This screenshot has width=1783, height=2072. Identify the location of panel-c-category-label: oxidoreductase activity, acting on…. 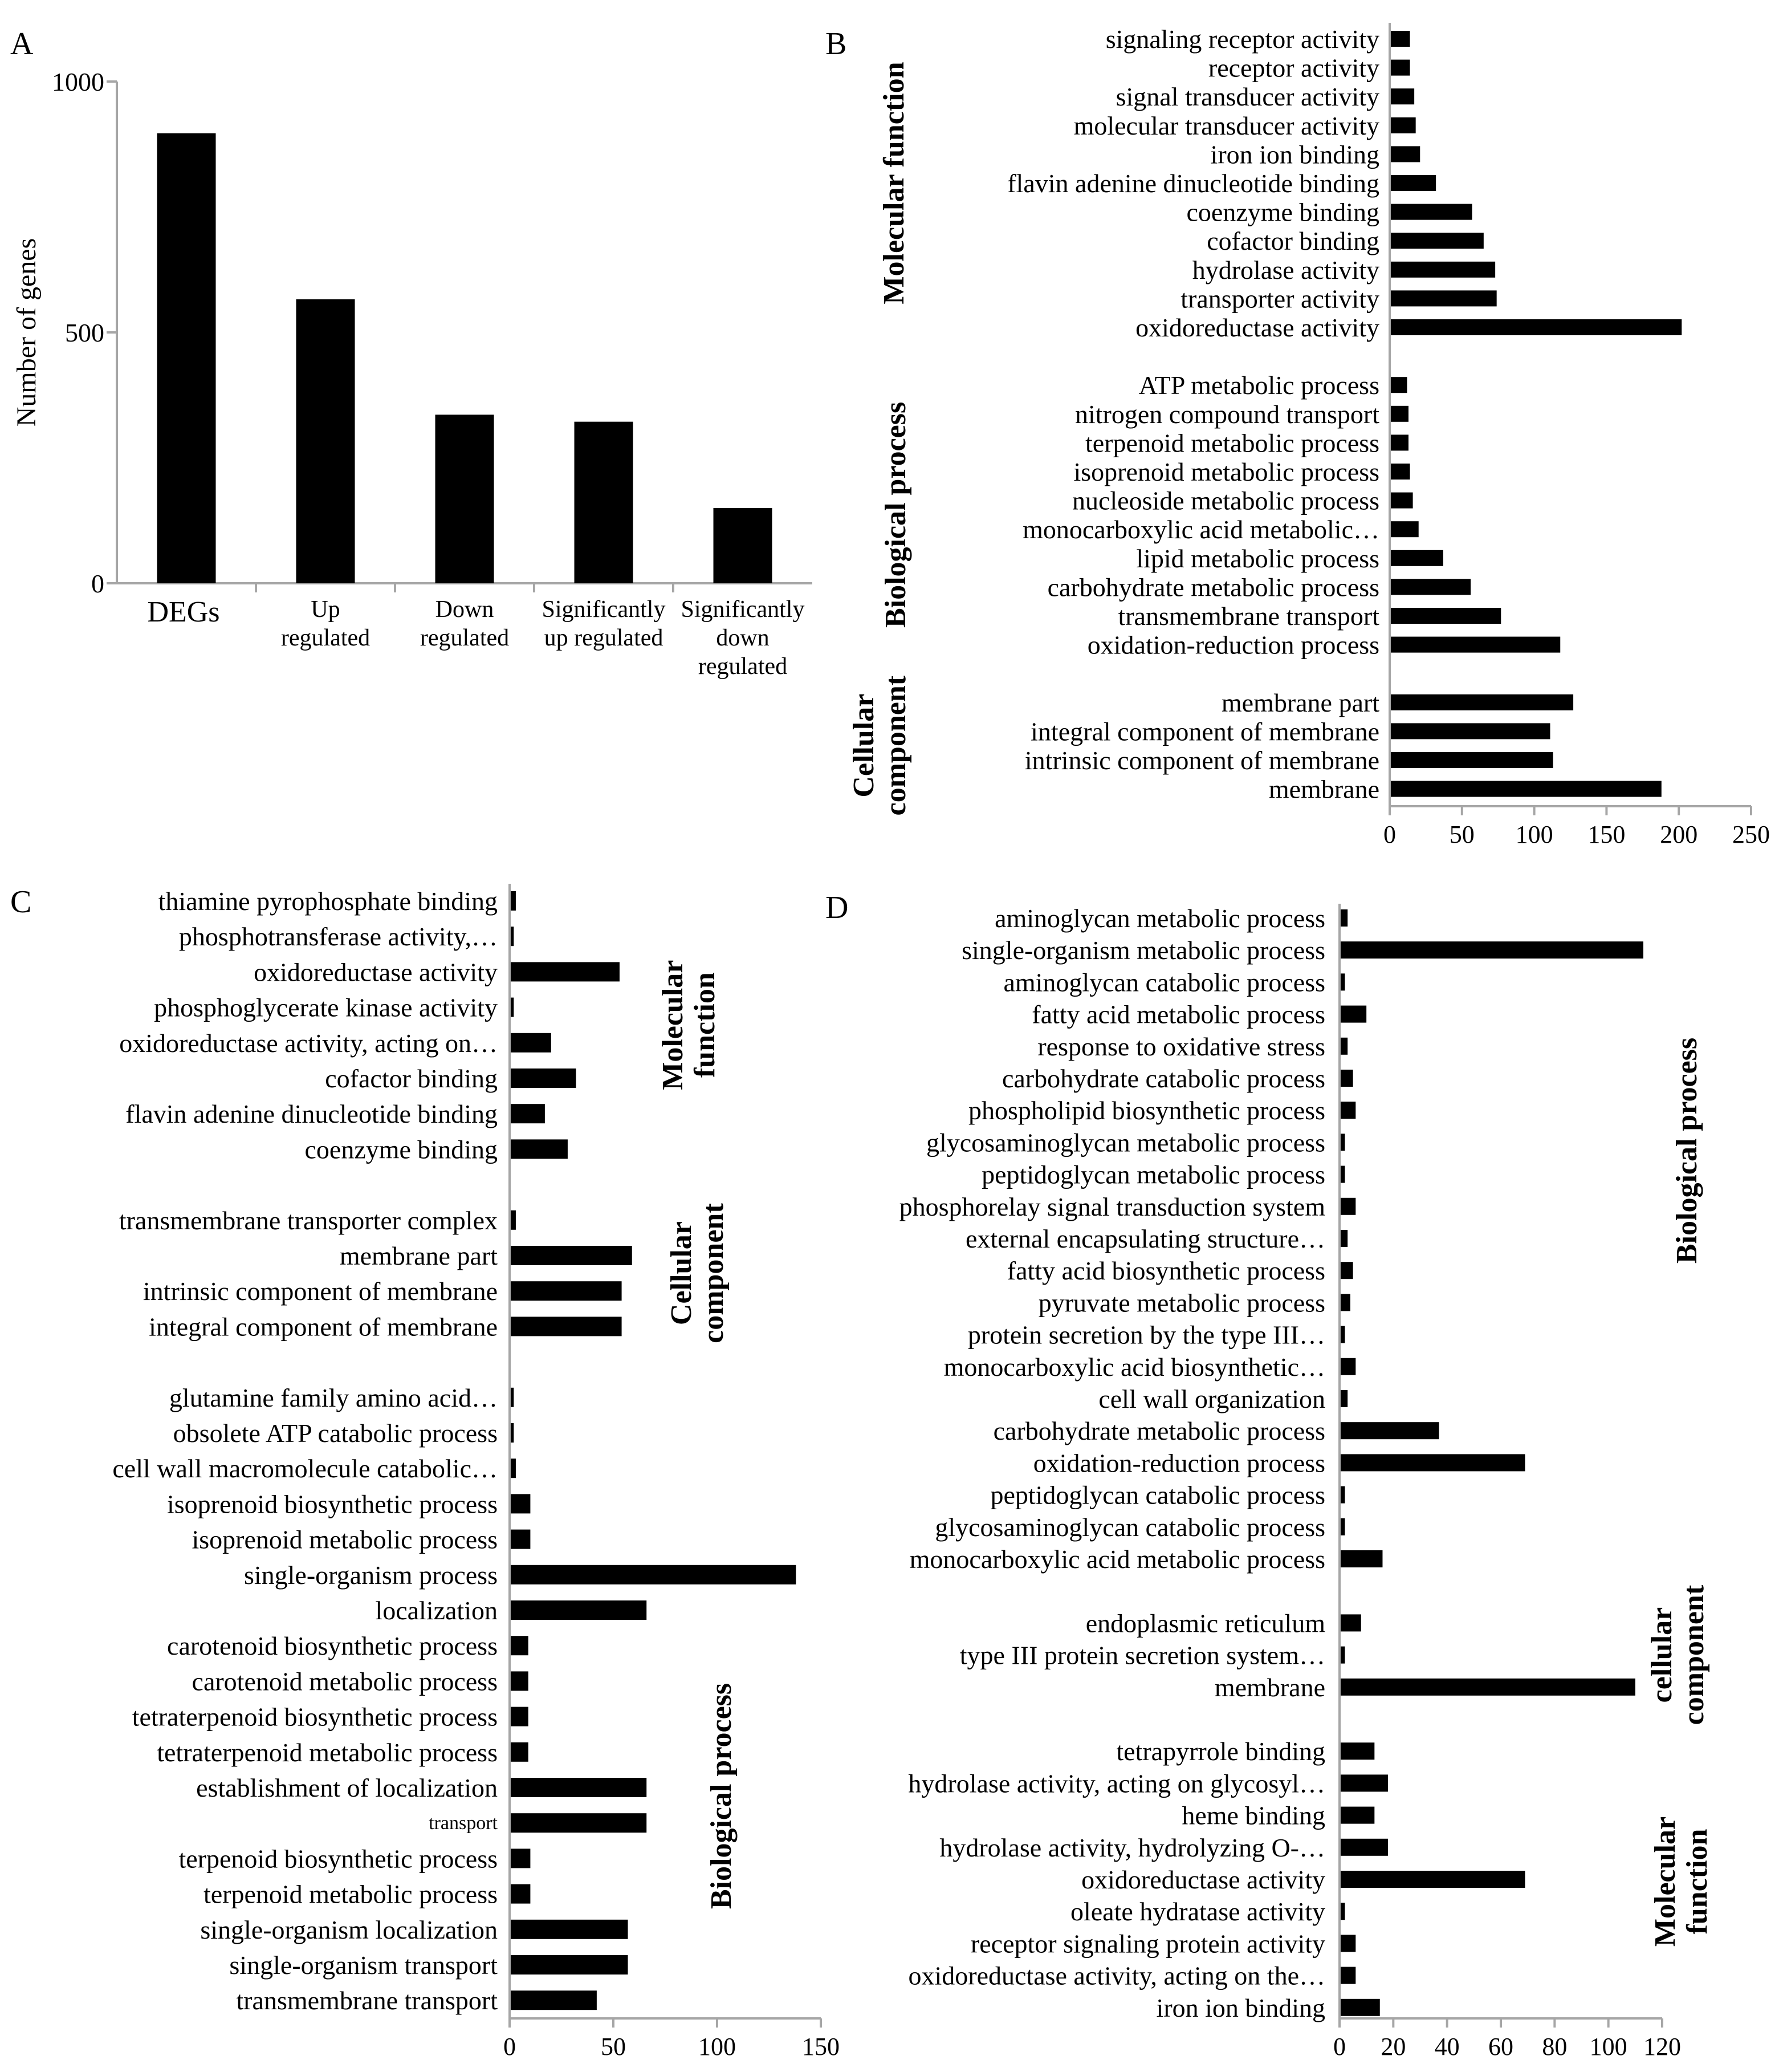
(308, 1043).